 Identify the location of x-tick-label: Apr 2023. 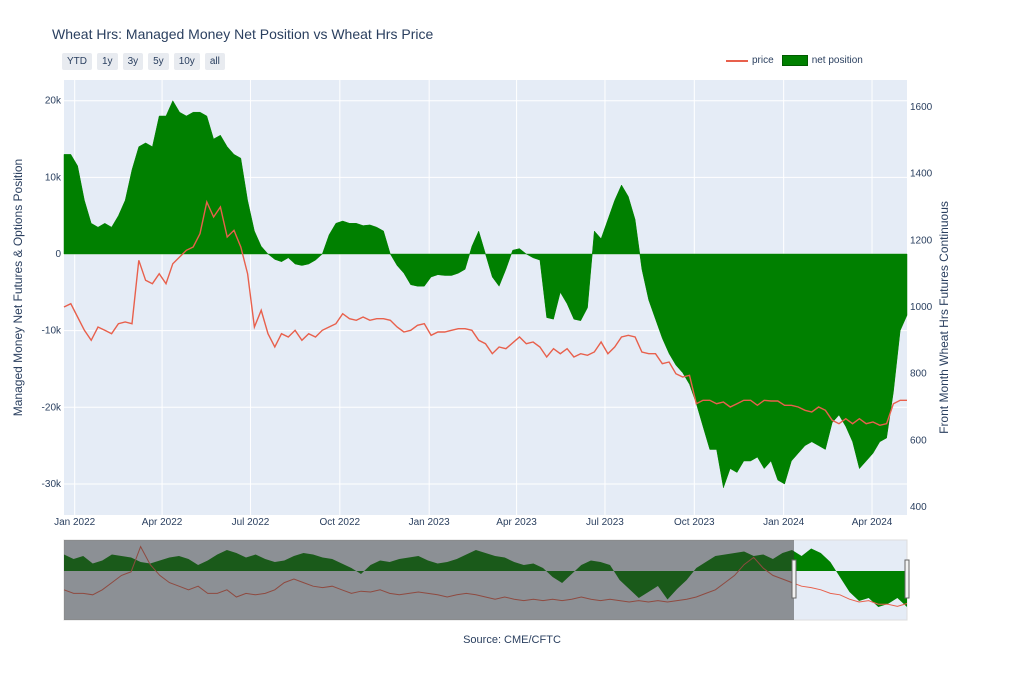
(516, 522).